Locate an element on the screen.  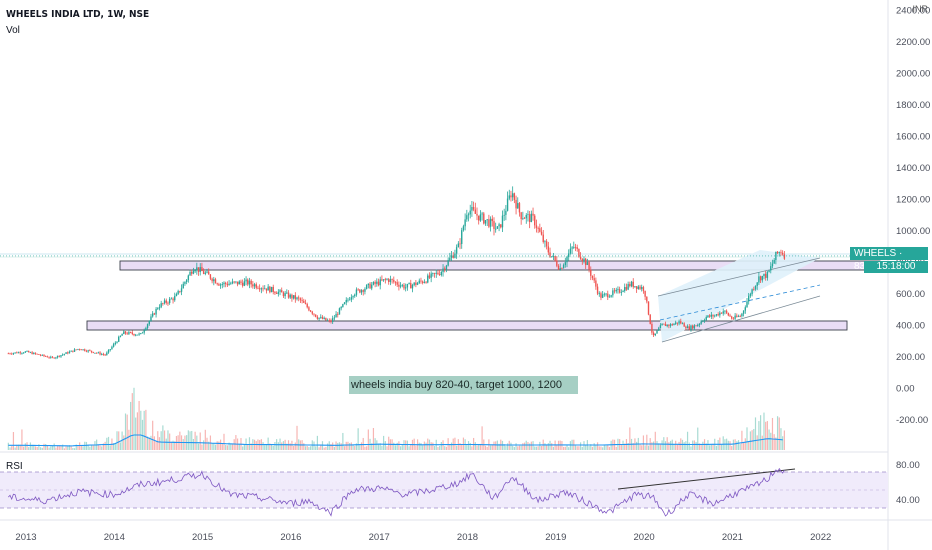
price-tick-label: 1000.00 is located at coordinates (913, 231).